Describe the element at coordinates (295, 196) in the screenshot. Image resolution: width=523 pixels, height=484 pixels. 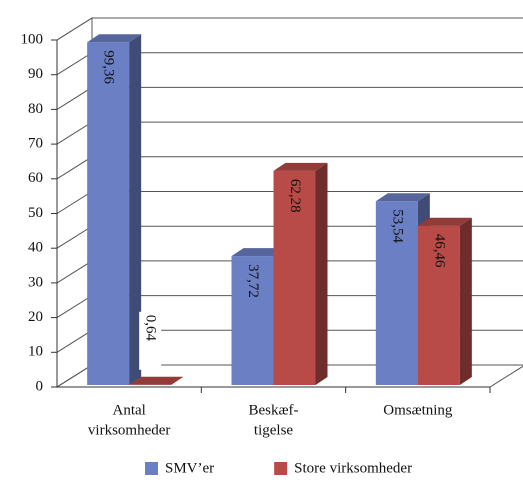
I see `data-label: 62,28` at that location.